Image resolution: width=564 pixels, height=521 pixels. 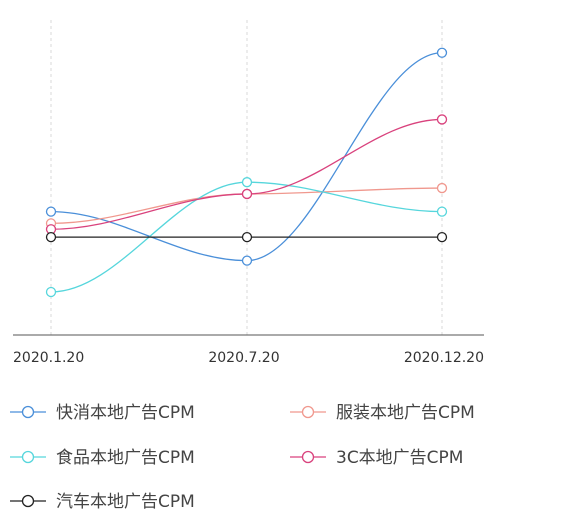 What do you see at coordinates (48, 358) in the screenshot?
I see `x-tick-label: 2020.1.20` at bounding box center [48, 358].